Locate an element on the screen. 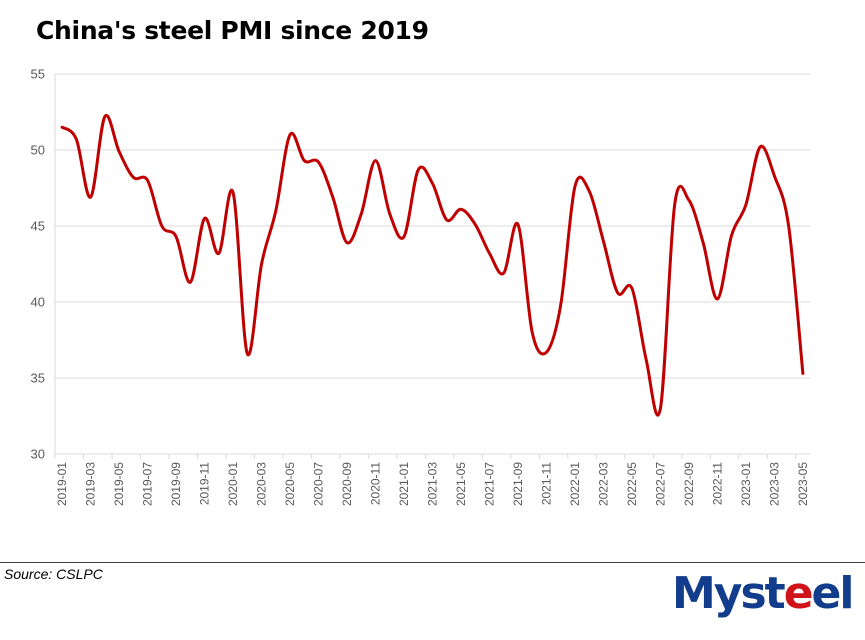 This screenshot has width=865, height=640. source-note: Source: CSLPC is located at coordinates (53, 574).